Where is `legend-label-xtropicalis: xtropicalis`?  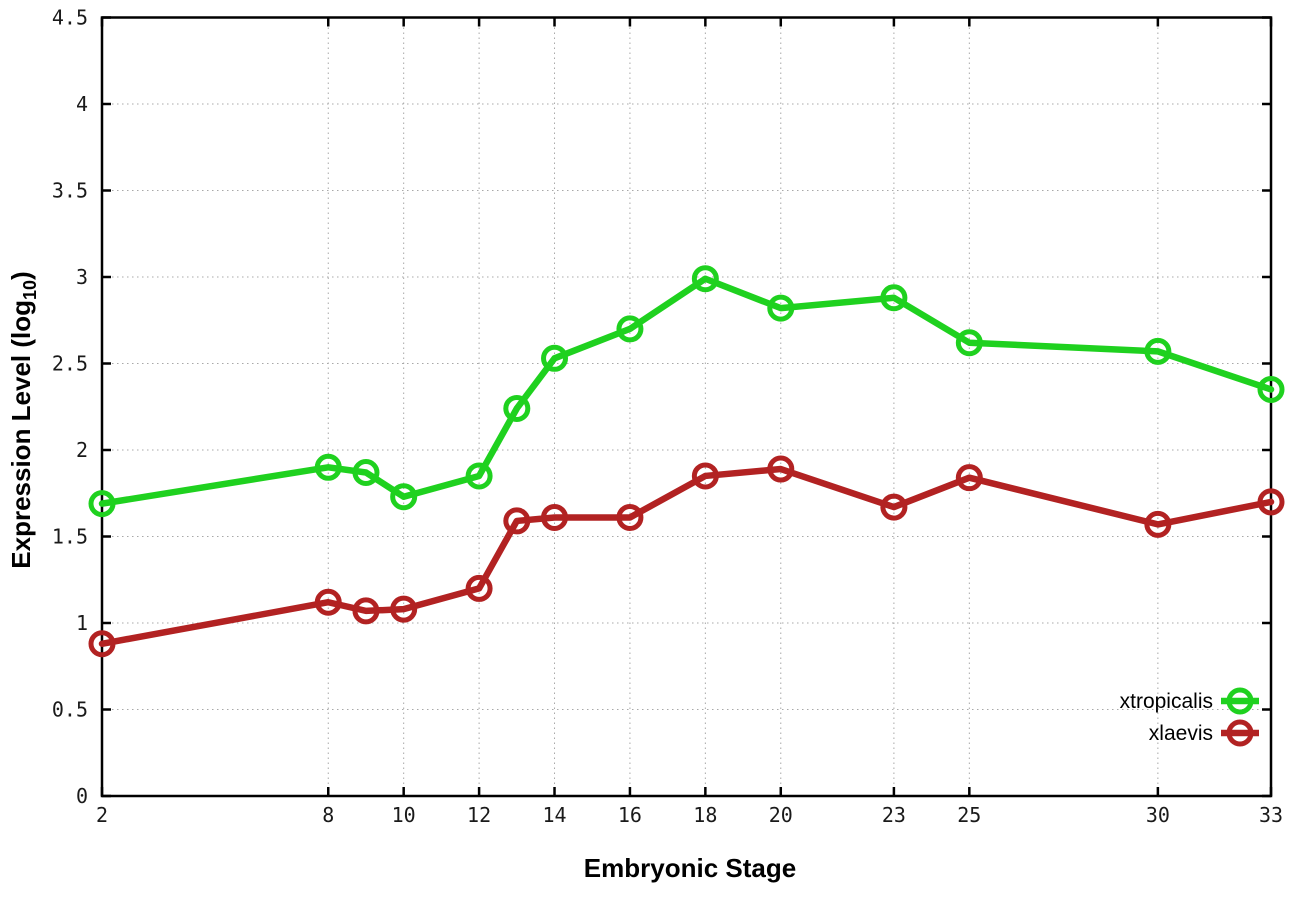
legend-label-xtropicalis: xtropicalis is located at coordinates (1166, 701).